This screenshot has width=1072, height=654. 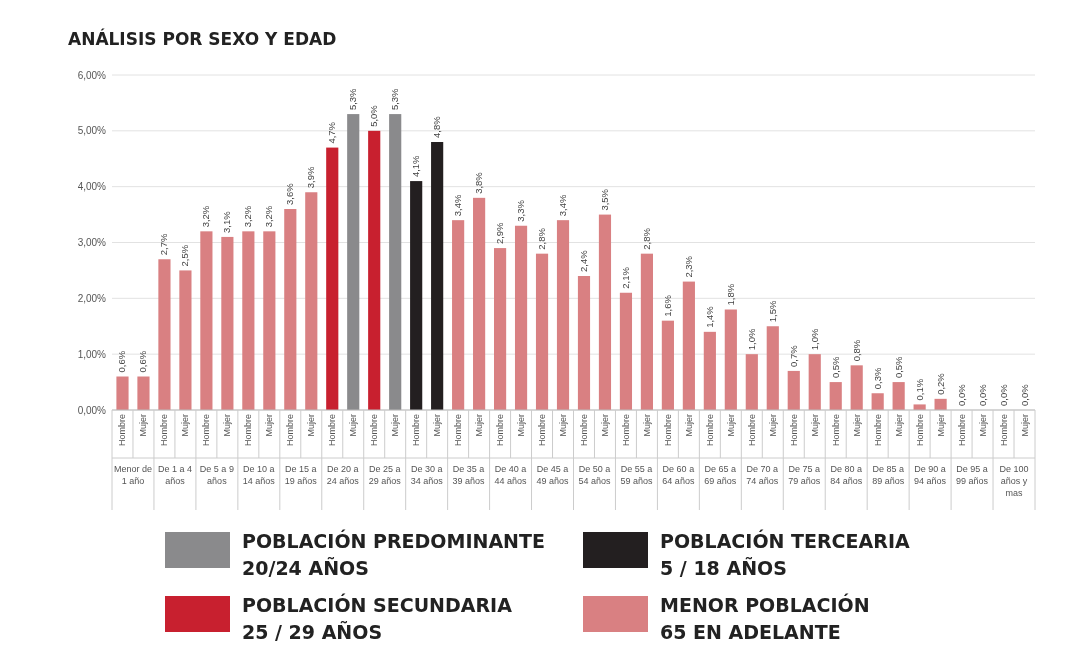 I want to click on data-label: 0,1%, so click(x=919, y=389).